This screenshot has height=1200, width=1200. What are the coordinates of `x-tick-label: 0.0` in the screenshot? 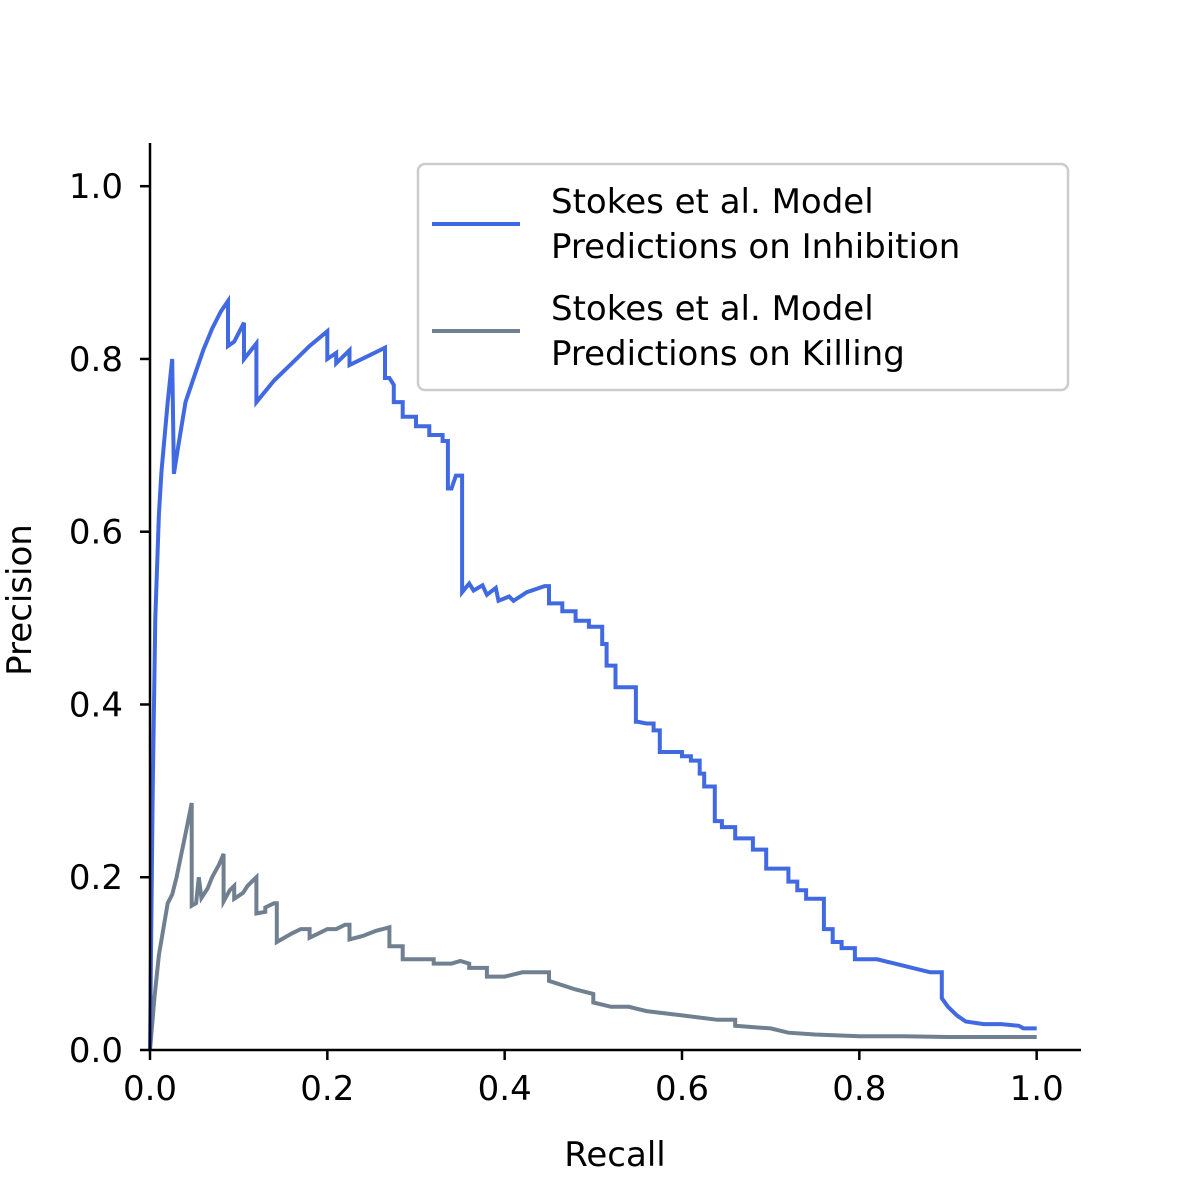 It's located at (150, 1089).